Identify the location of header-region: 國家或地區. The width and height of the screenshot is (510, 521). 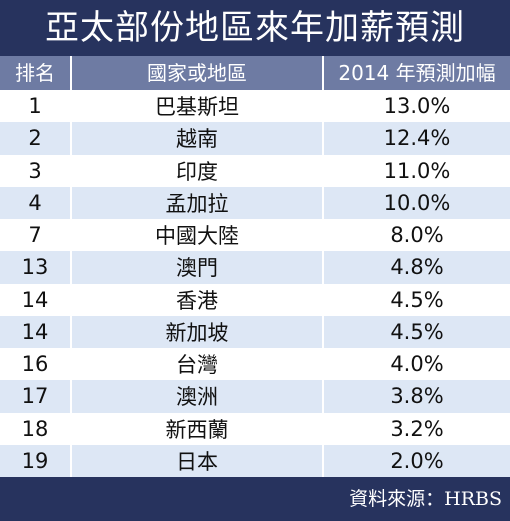
(197, 73).